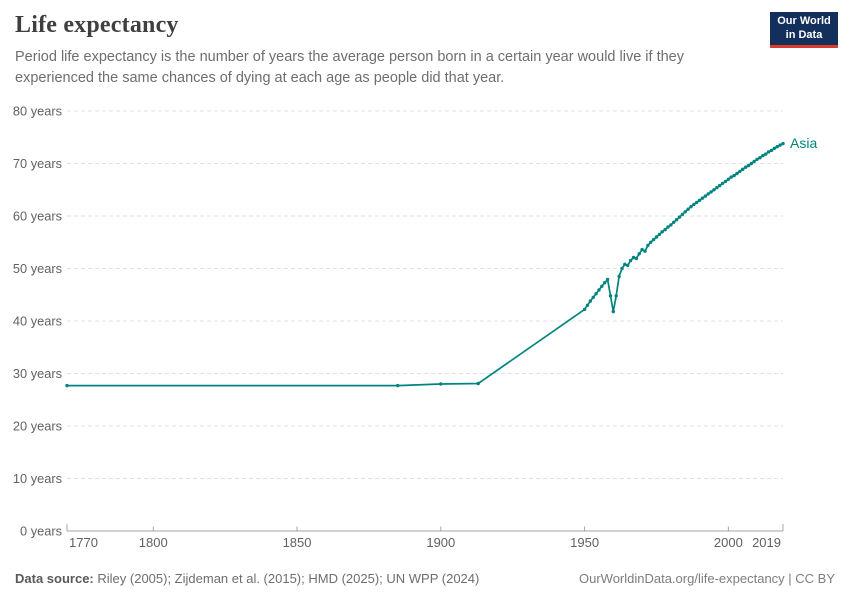 This screenshot has height=600, width=850. I want to click on page-title: Life expectancy, so click(97, 25).